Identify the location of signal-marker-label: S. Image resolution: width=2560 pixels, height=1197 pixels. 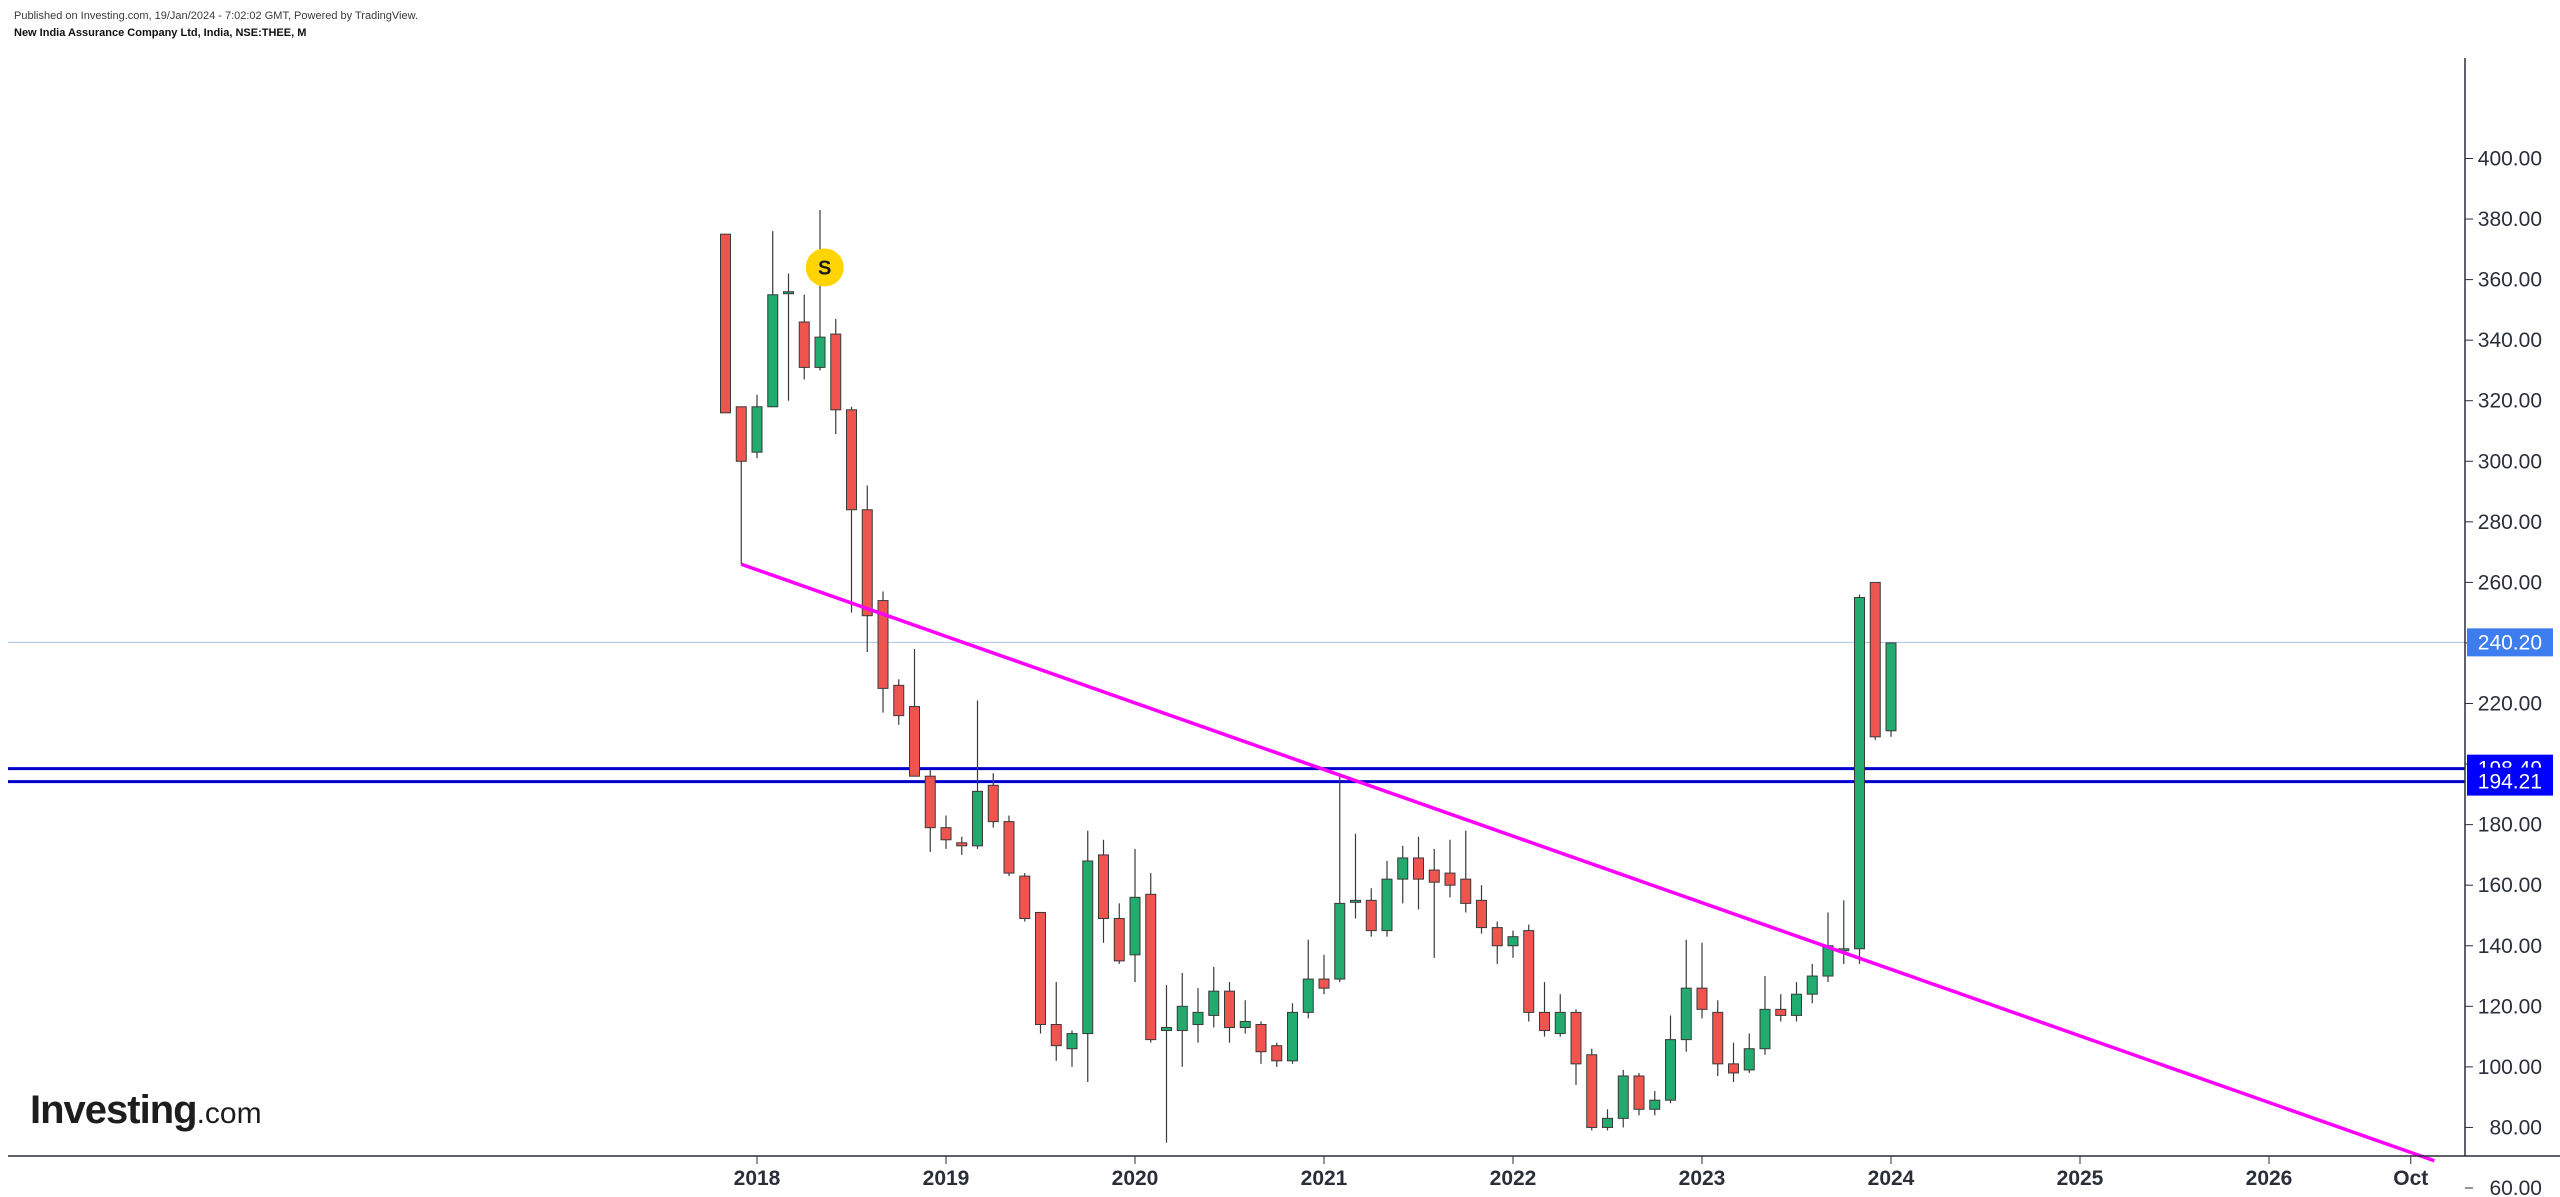
(824, 268).